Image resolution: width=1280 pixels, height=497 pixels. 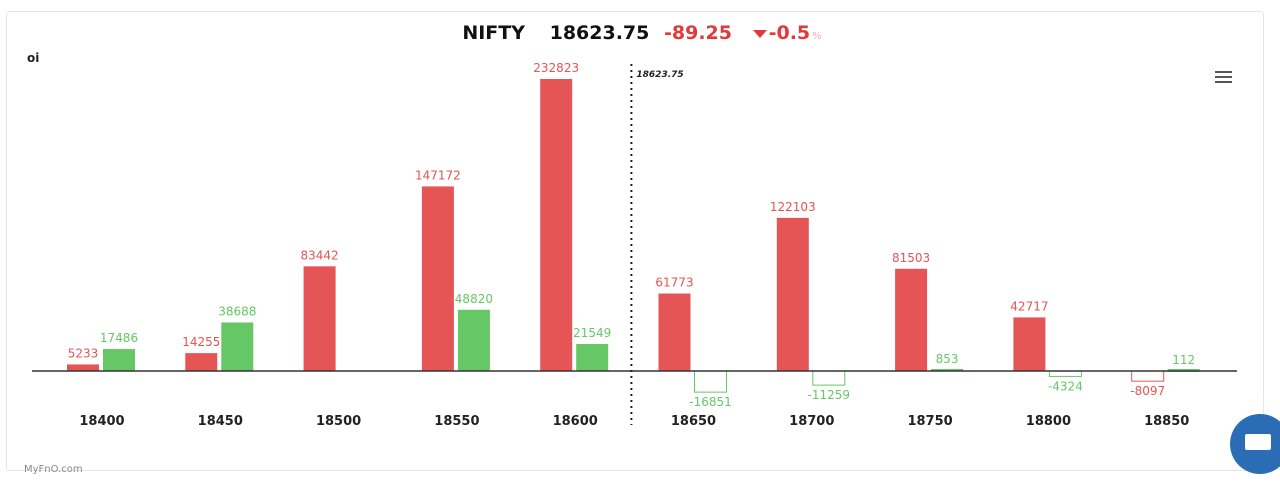 What do you see at coordinates (119, 338) in the screenshot?
I see `data-label: 17486` at bounding box center [119, 338].